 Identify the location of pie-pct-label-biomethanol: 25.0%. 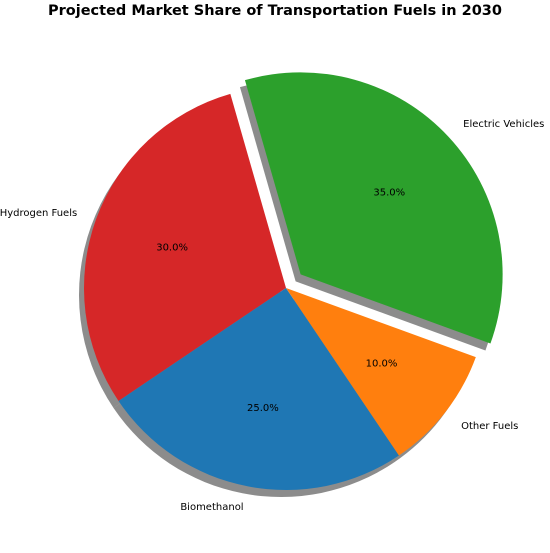
(263, 408).